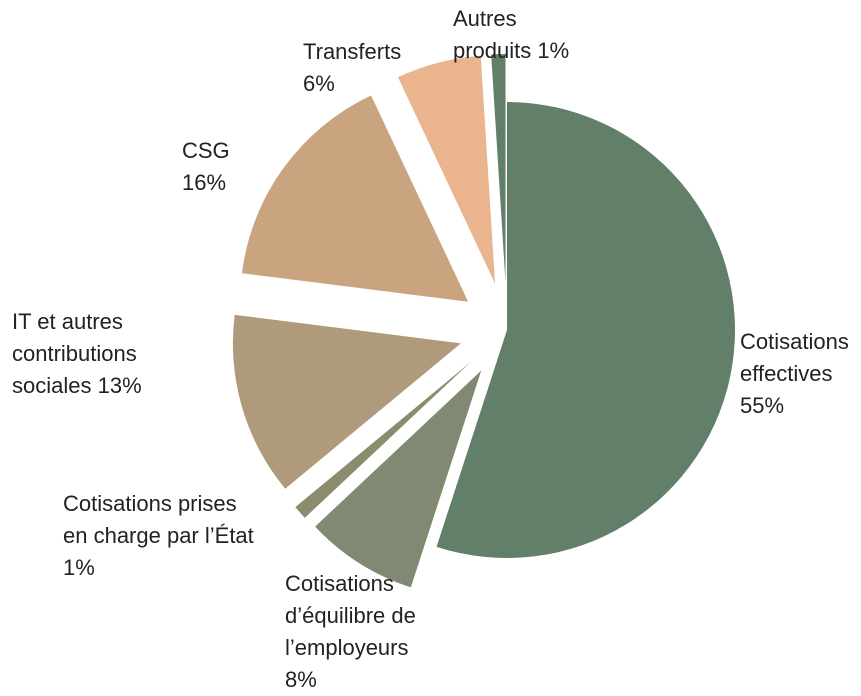 The image size is (861, 696). Describe the element at coordinates (762, 405) in the screenshot. I see `value-label: 55%` at that location.